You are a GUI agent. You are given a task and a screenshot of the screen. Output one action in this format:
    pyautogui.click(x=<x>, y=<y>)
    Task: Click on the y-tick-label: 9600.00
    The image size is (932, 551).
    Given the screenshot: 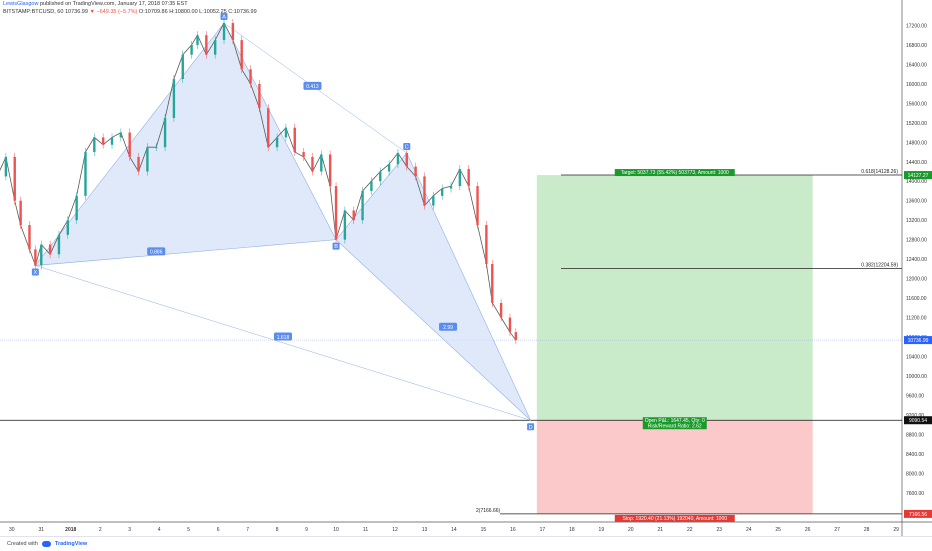 What is the action you would take?
    pyautogui.click(x=915, y=396)
    